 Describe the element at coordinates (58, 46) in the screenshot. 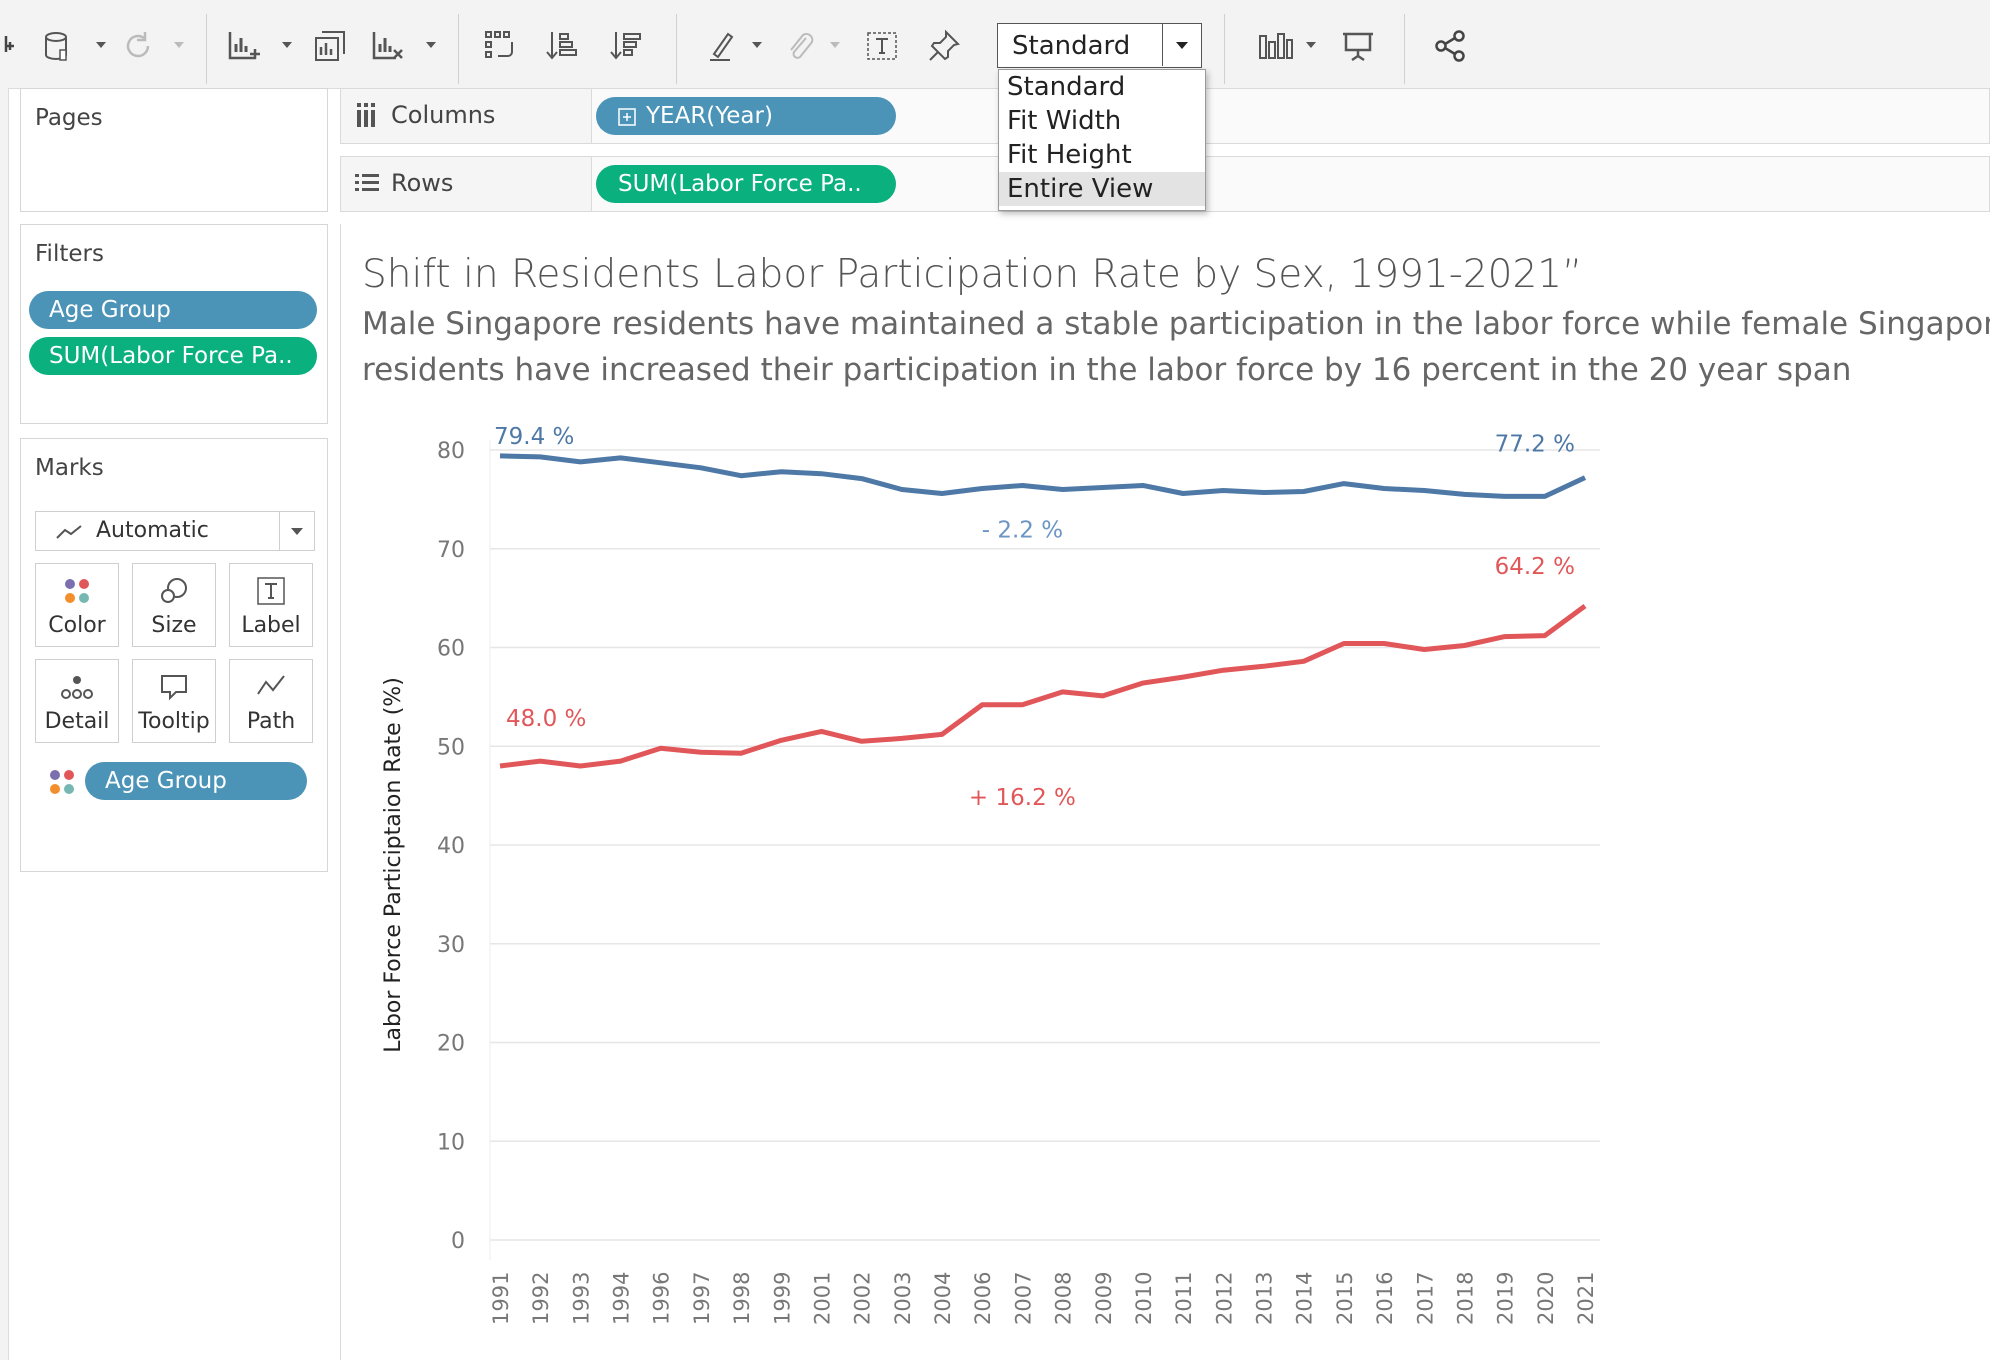

I see `datasource-icon` at that location.